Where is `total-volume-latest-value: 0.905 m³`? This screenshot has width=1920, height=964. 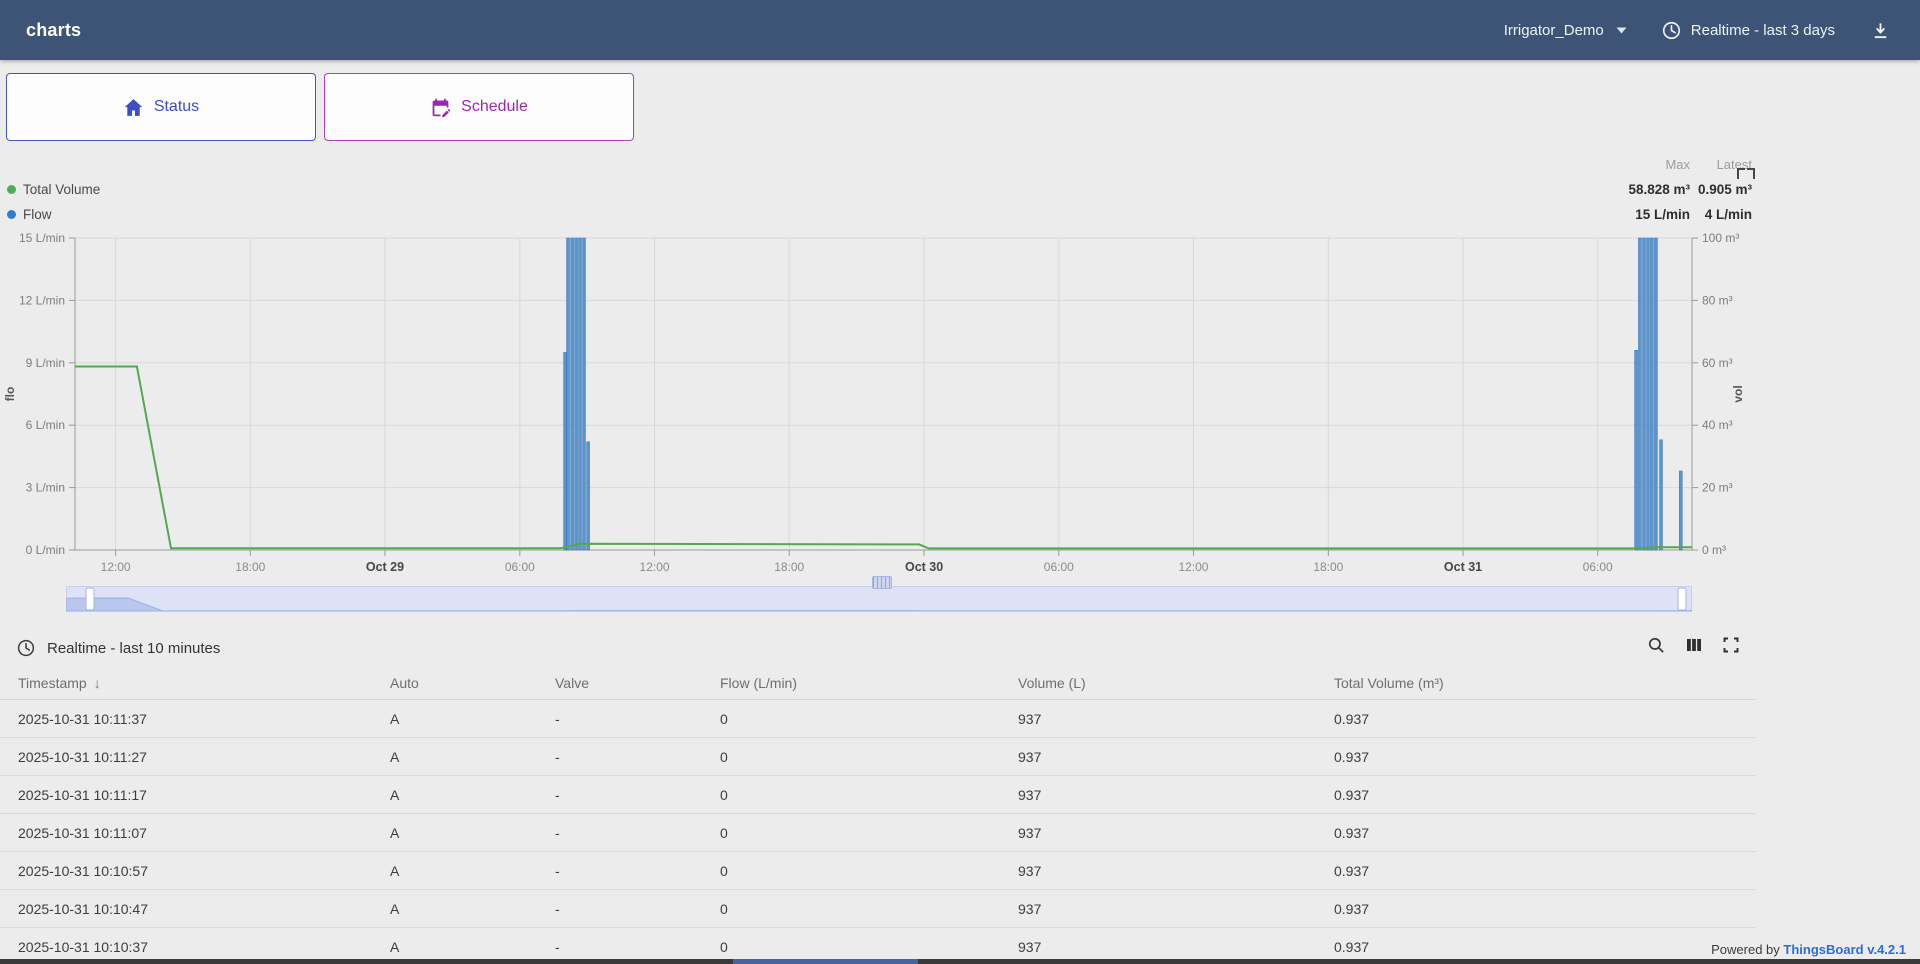
total-volume-latest-value: 0.905 m³ is located at coordinates (1724, 189).